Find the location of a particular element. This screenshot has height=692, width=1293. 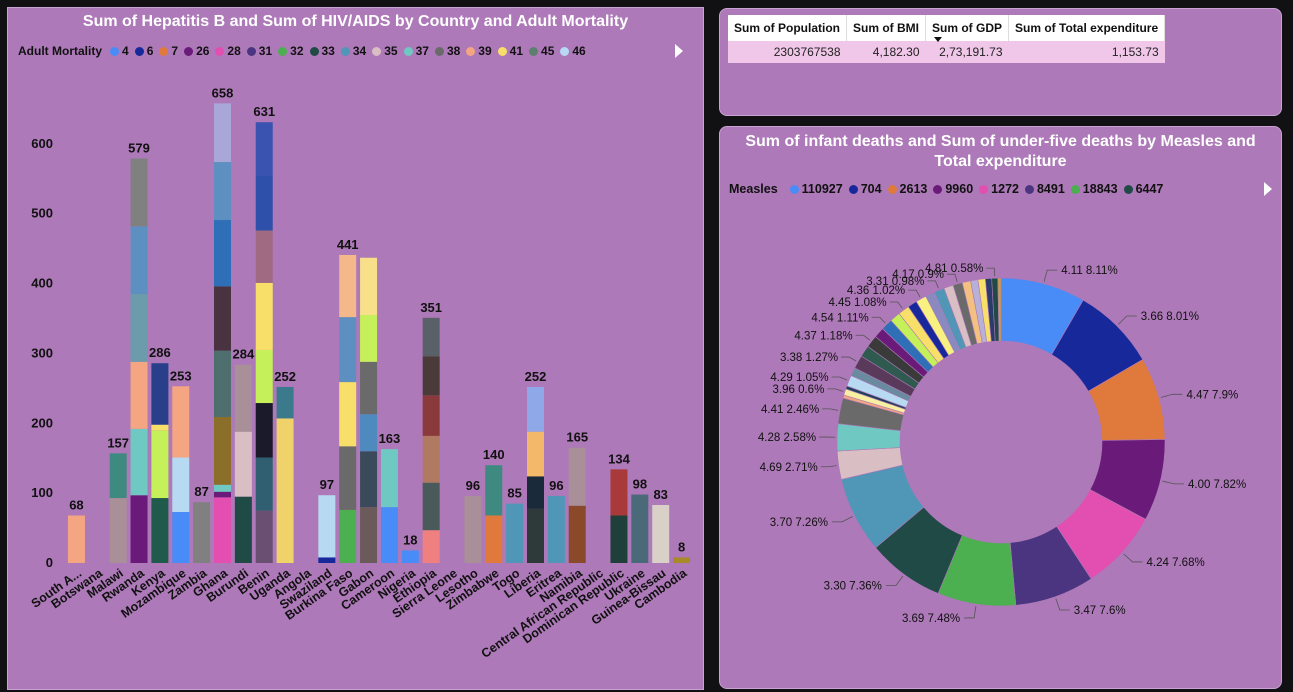

bar-legend-item: 4 is located at coordinates (119, 51).